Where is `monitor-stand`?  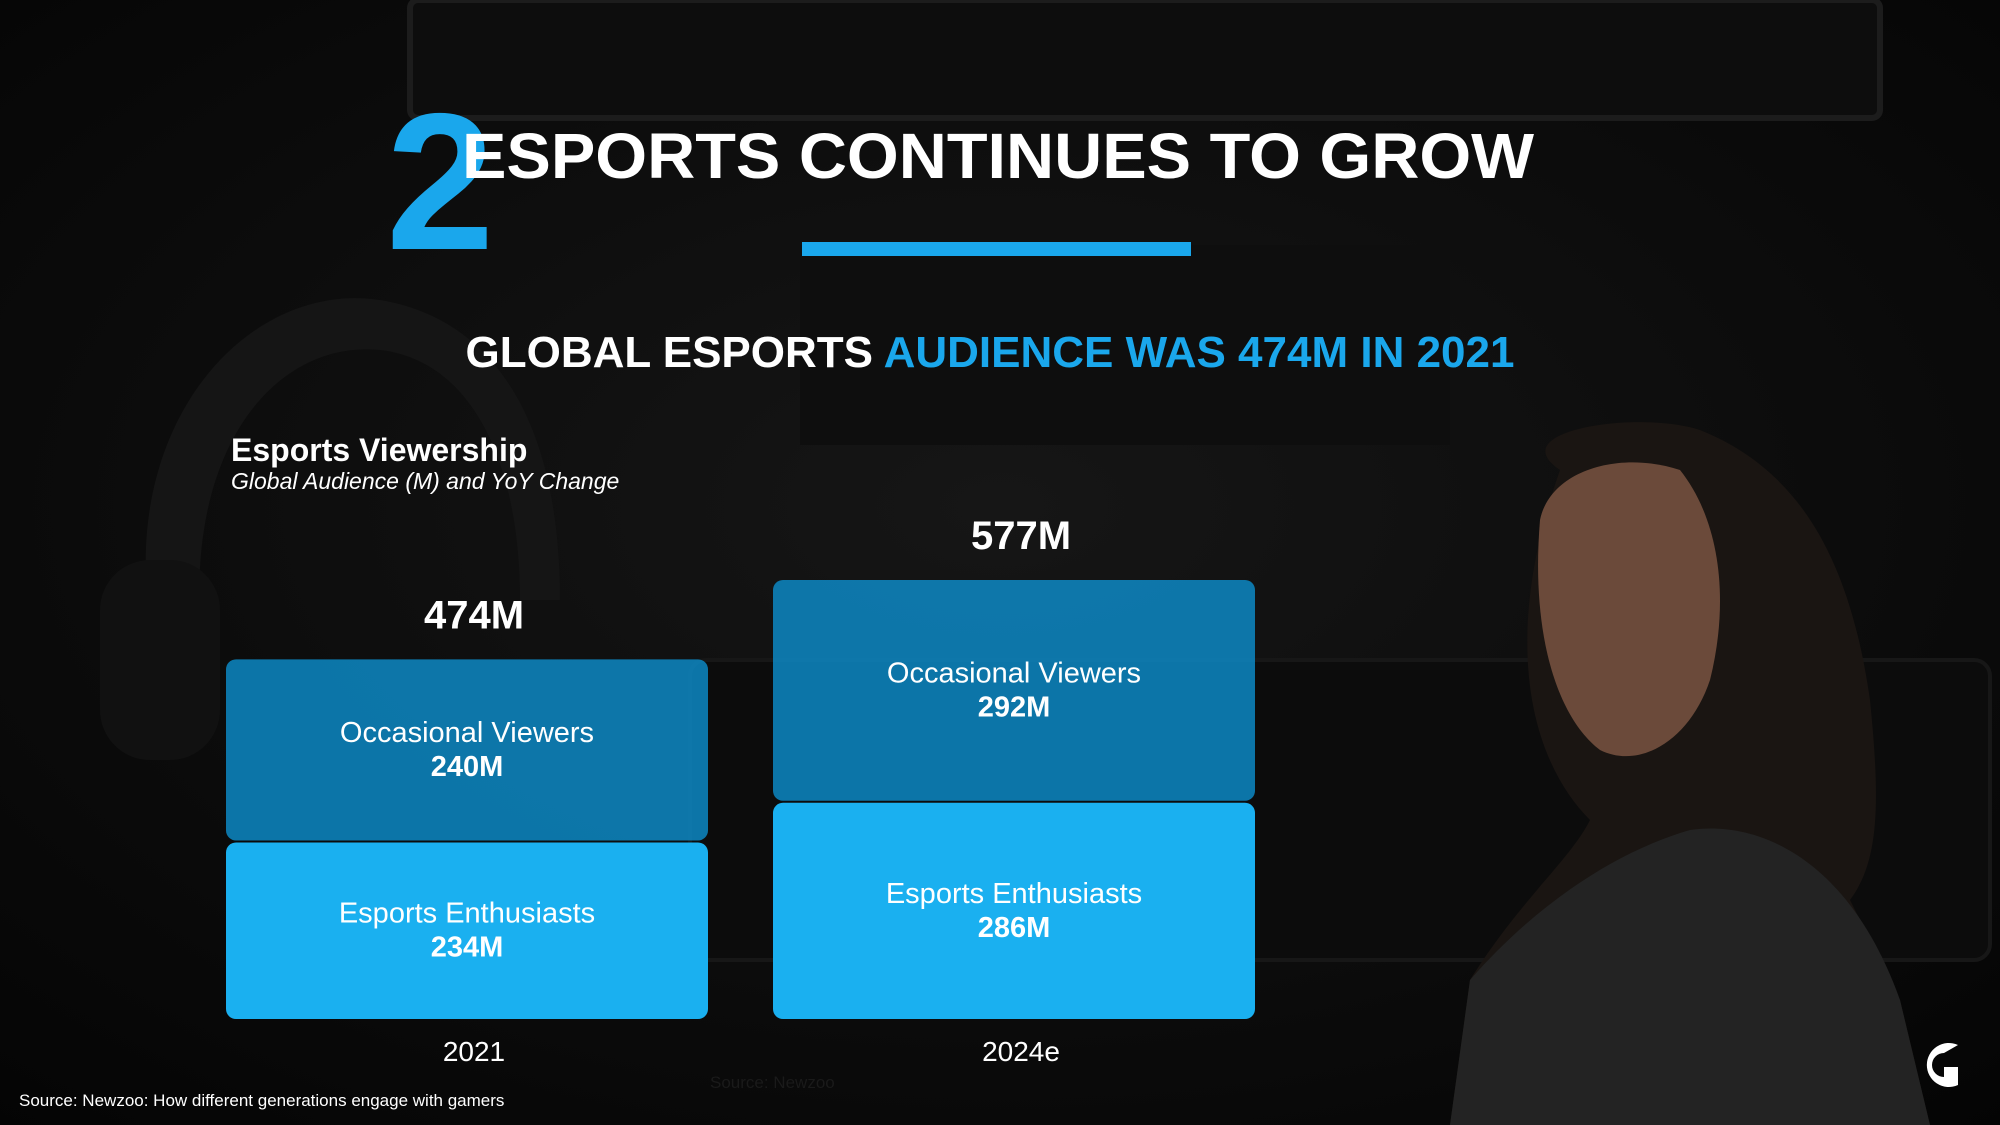
monitor-stand is located at coordinates (1125, 345).